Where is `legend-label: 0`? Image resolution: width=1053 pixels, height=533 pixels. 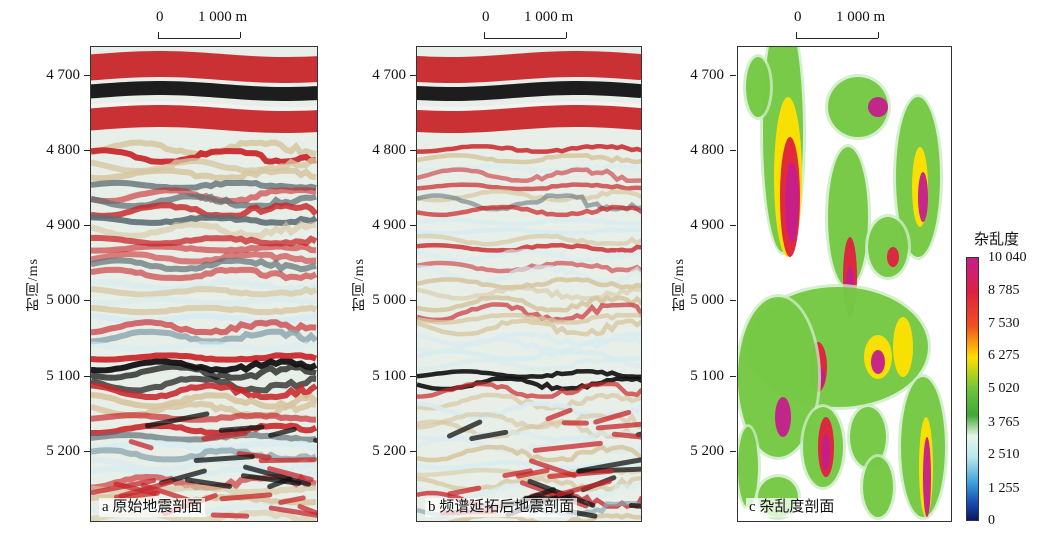
legend-label: 0 is located at coordinates (991, 520).